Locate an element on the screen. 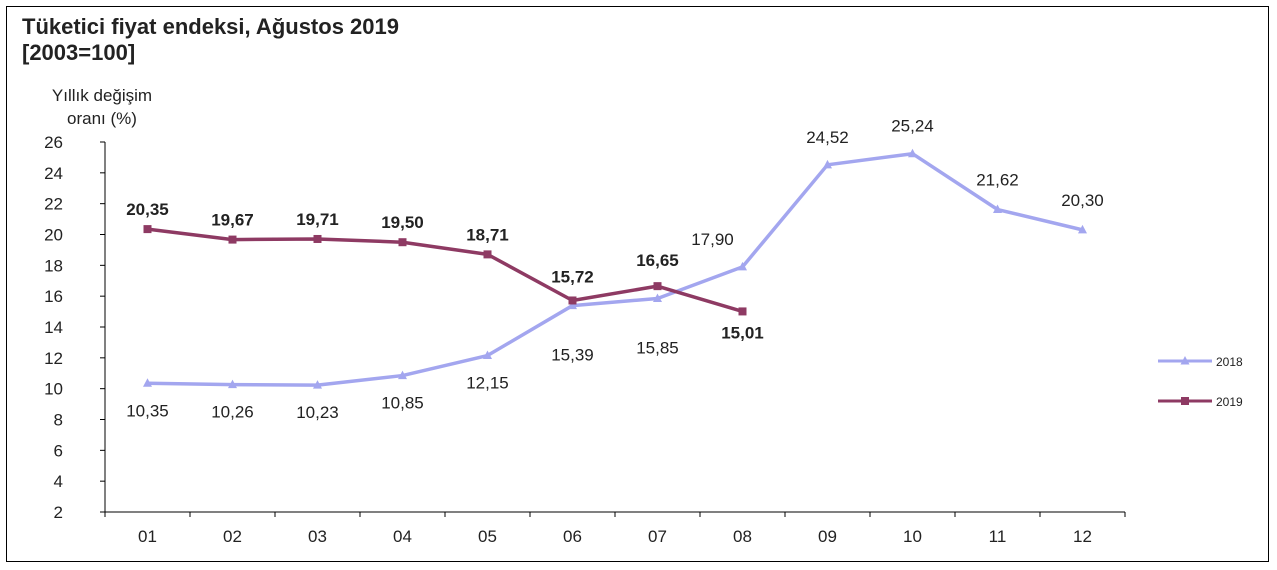 The image size is (1277, 570). data-label-2018: 10,26 is located at coordinates (232, 412).